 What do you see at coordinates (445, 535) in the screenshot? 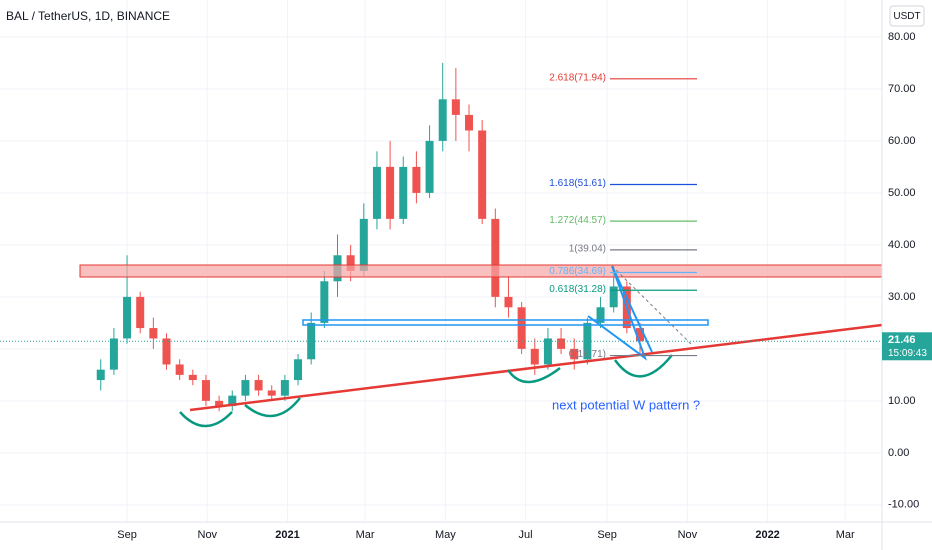
I see `x-tick-label: May` at bounding box center [445, 535].